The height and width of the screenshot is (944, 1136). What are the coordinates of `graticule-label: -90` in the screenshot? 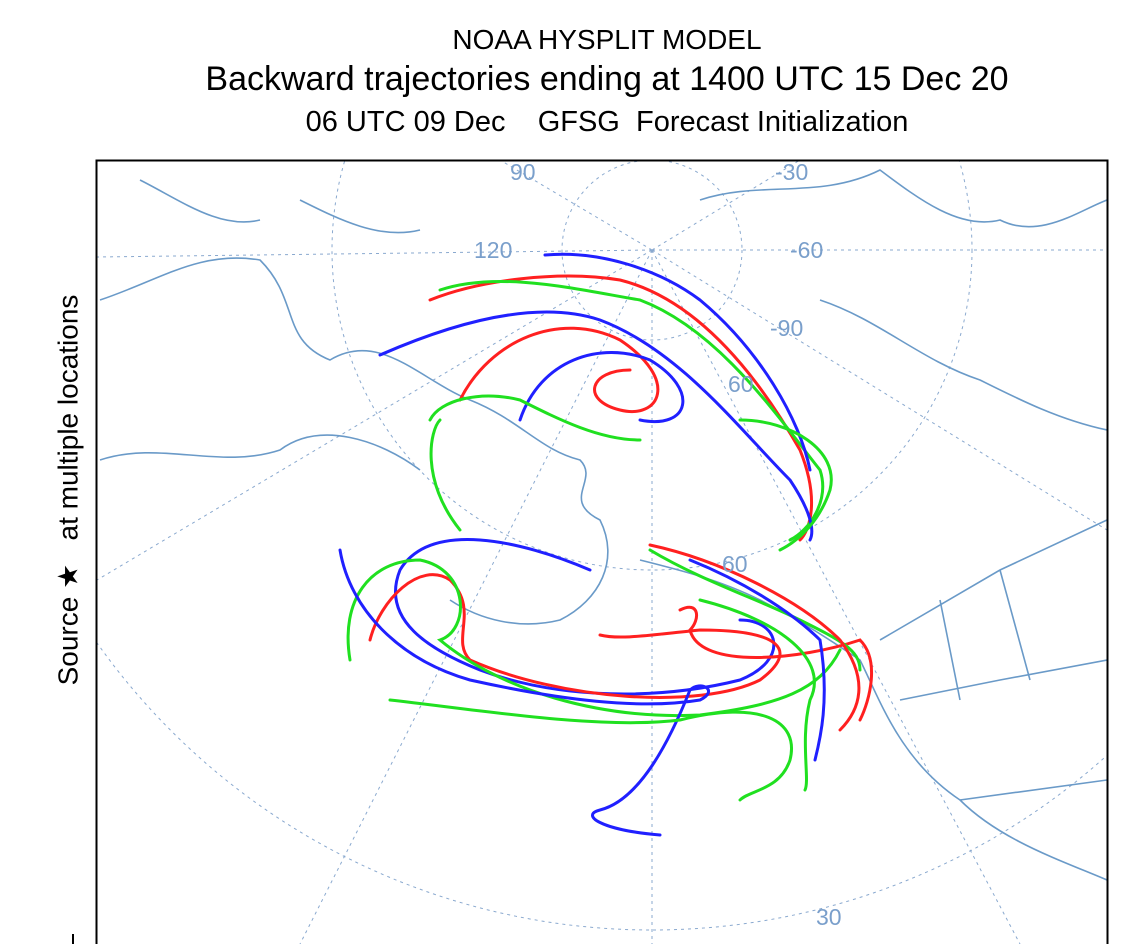 It's located at (786, 328).